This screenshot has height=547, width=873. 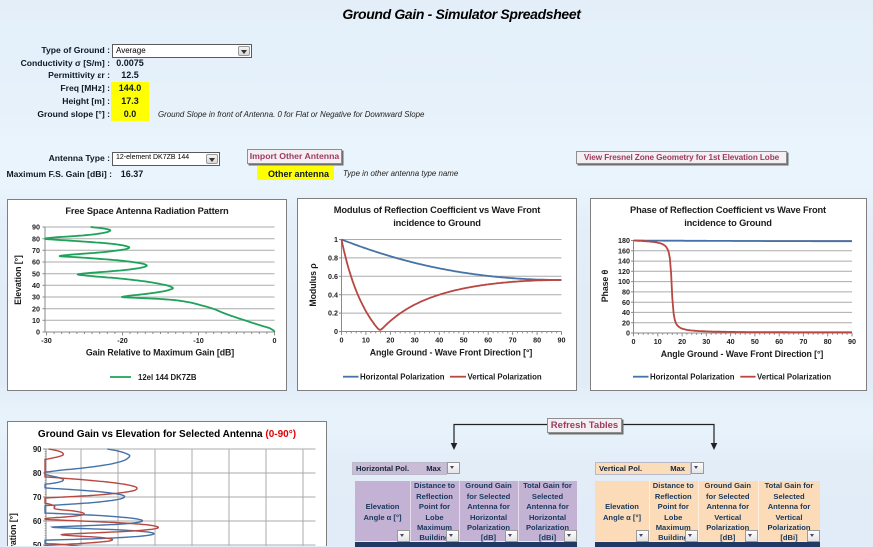 I want to click on svg-text: 140, so click(x=624, y=261).